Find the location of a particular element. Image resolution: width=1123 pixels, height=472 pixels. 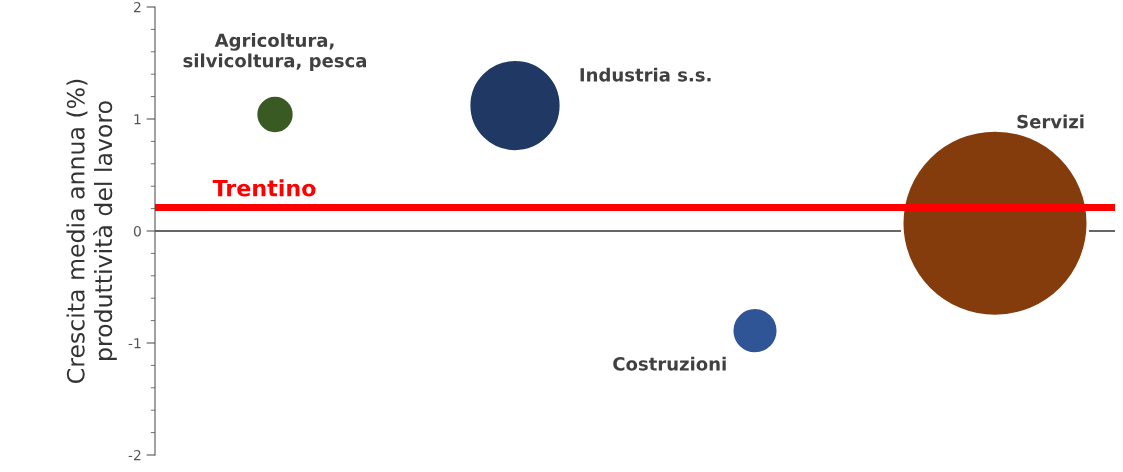

y-axis-title: Crescita media annua (%) produttività del lavoro is located at coordinates (91, 231).